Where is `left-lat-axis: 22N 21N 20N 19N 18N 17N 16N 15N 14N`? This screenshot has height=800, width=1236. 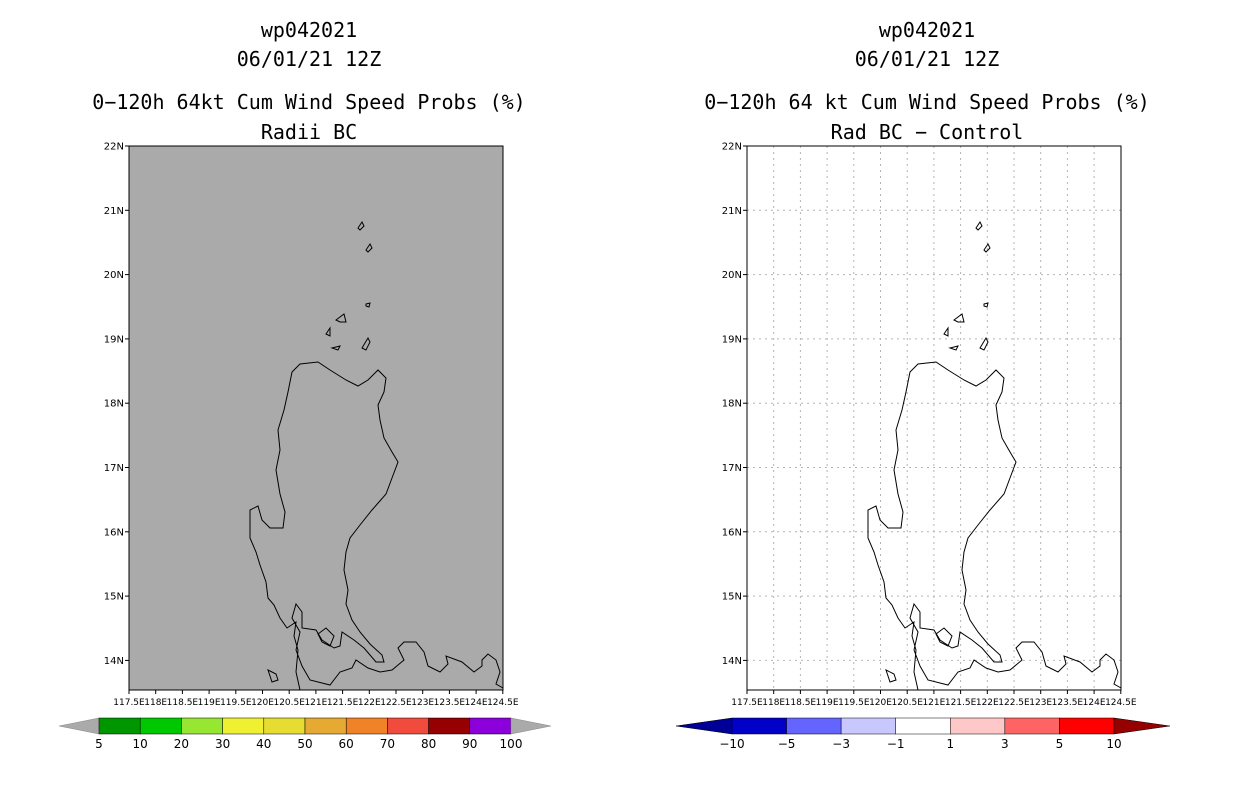
left-lat-axis: 22N 21N 20N 19N 18N 17N 16N 15N 14N is located at coordinates (116, 404).